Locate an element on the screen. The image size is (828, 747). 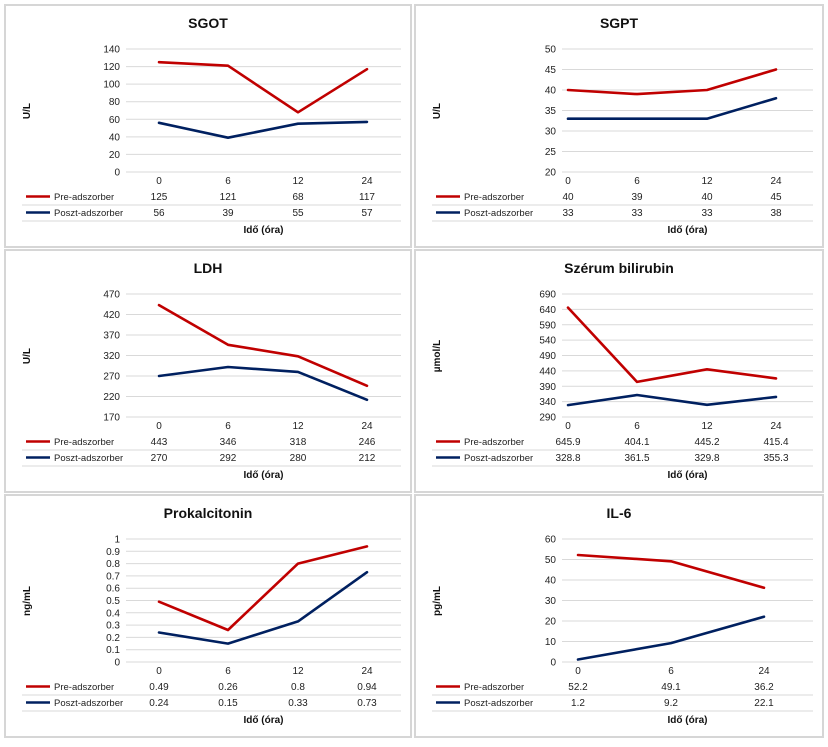
data-label: 0.26 is located at coordinates (228, 687).